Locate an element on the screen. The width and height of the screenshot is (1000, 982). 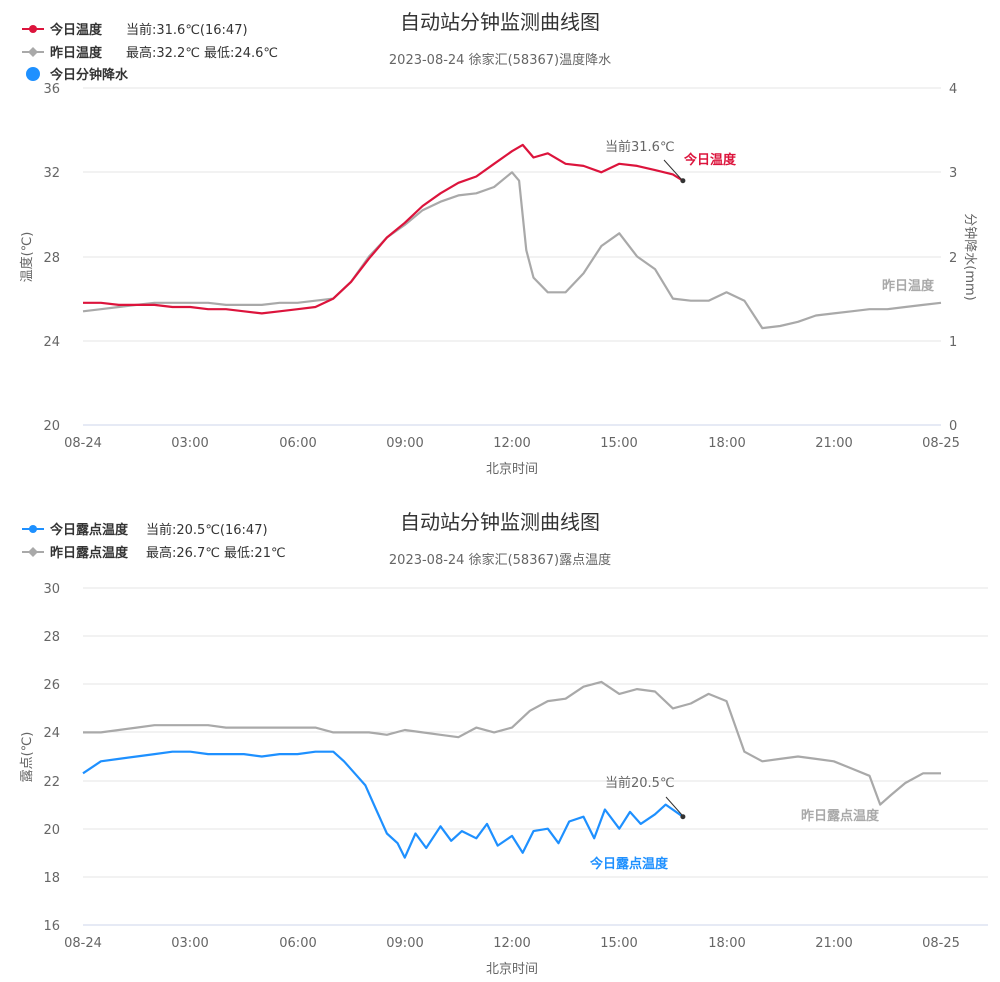
series-label-yesterday-temp: 昨日温度 is located at coordinates (908, 286).